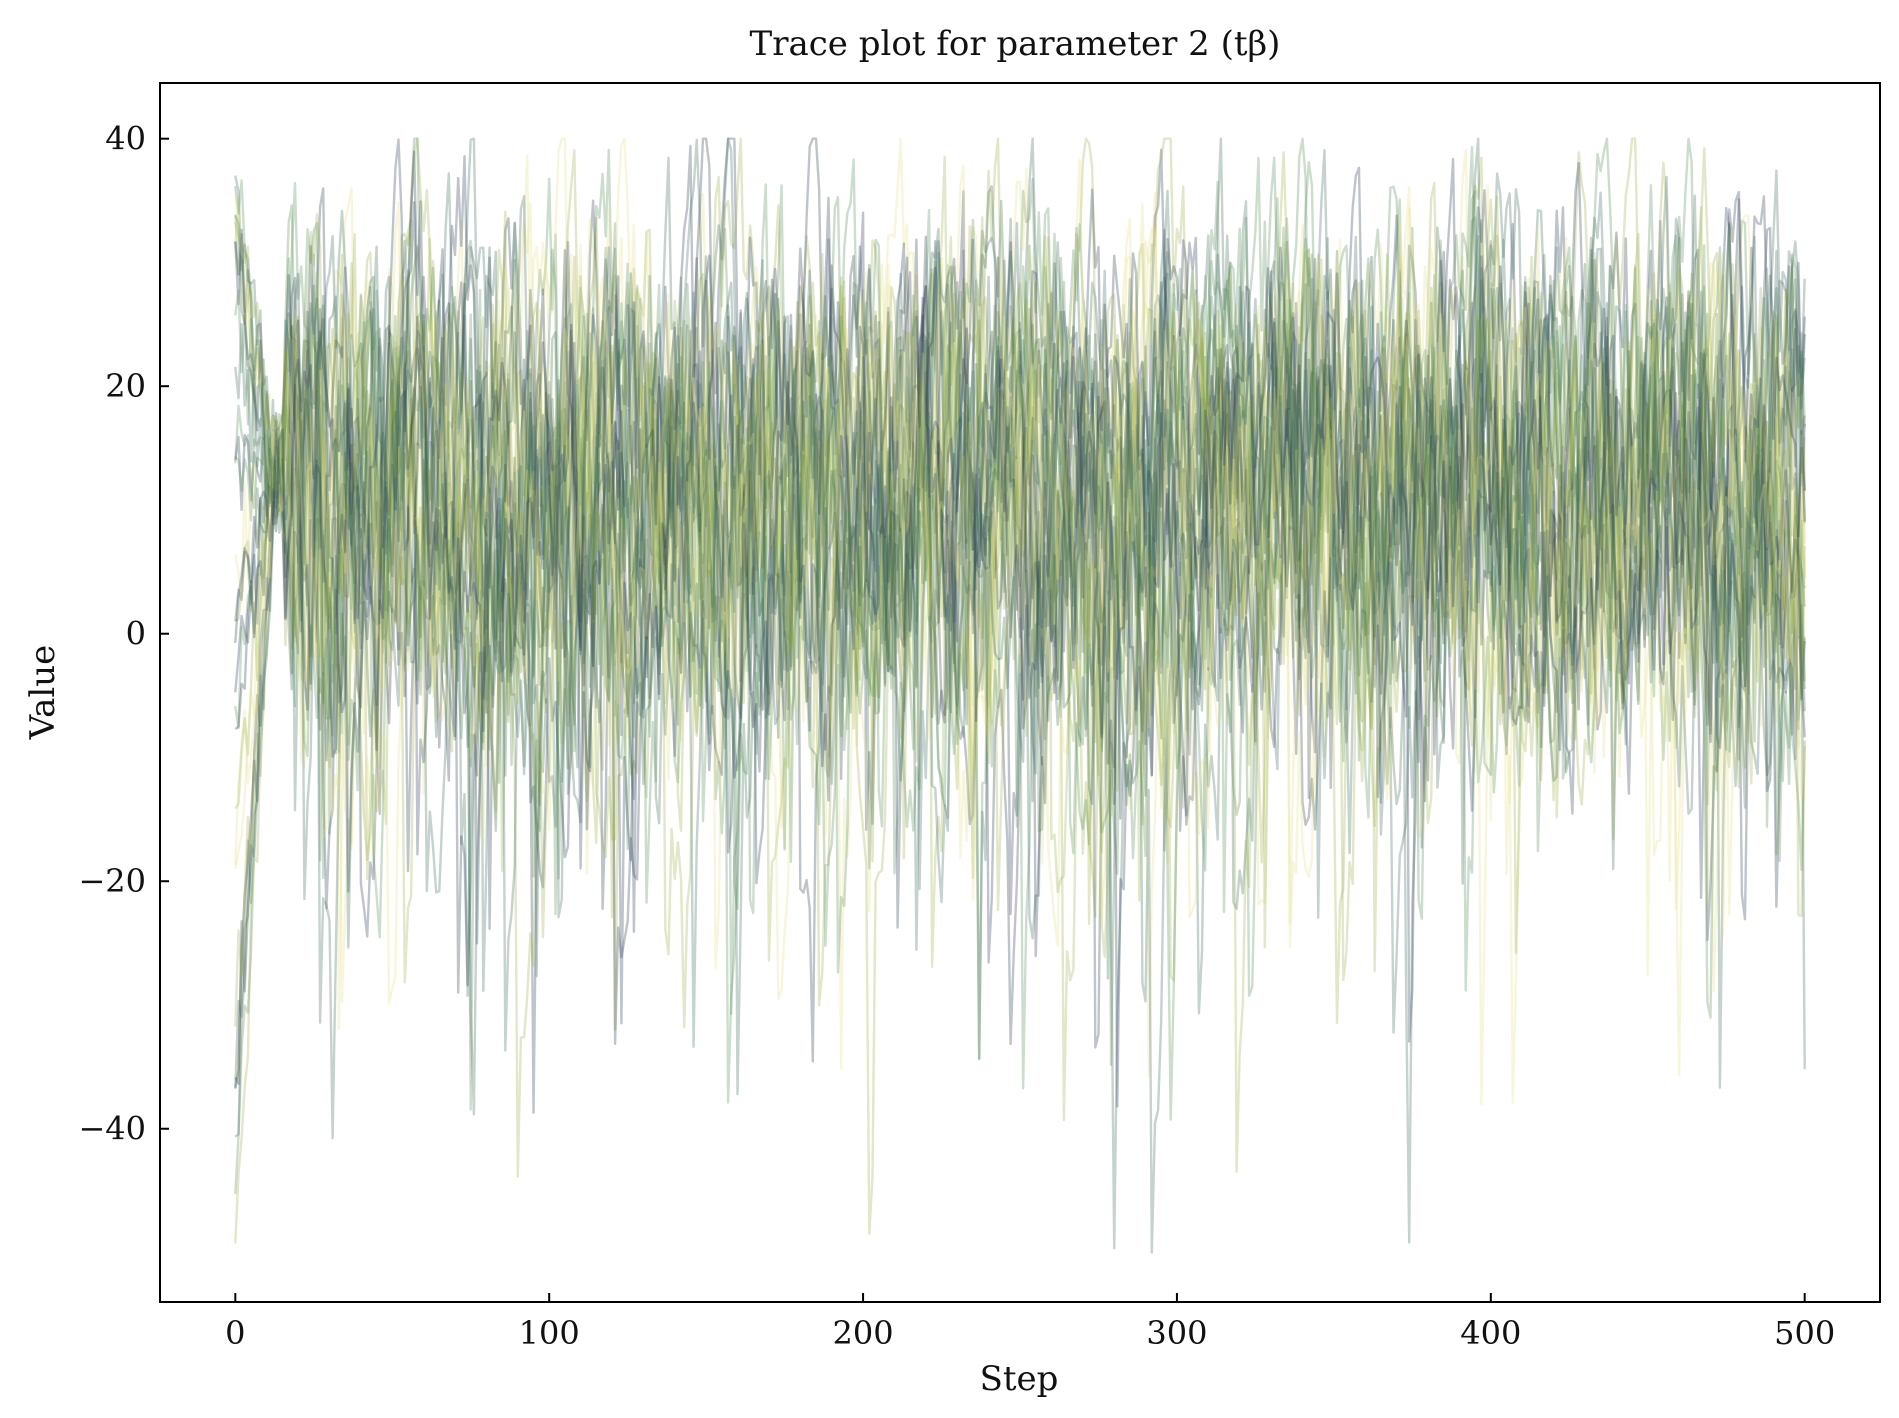 The height and width of the screenshot is (1418, 1899). Describe the element at coordinates (123, 634) in the screenshot. I see `y-axis: −40 −20 0 20 40` at that location.